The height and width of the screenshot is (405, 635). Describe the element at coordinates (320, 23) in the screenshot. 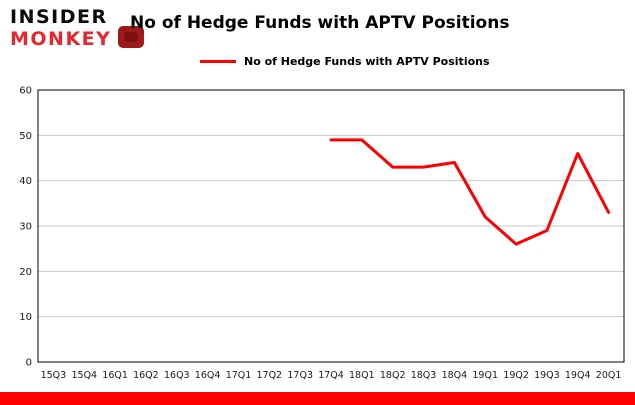

I see `chart-title: No of Hedge Funds with APTV Positions` at that location.